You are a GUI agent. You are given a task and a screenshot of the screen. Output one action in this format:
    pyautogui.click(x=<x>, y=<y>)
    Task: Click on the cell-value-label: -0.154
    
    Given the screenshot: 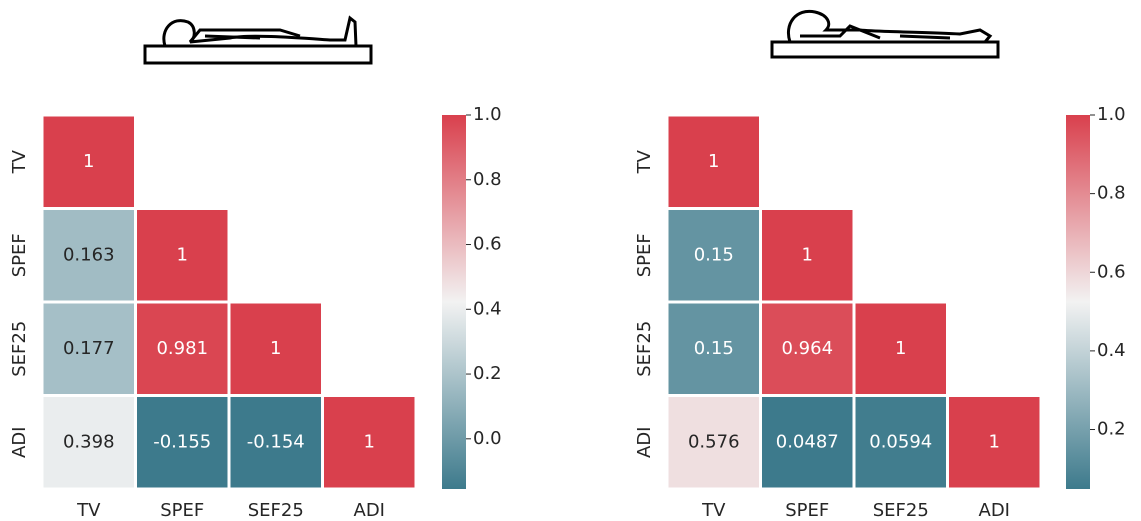 What is the action you would take?
    pyautogui.click(x=276, y=441)
    